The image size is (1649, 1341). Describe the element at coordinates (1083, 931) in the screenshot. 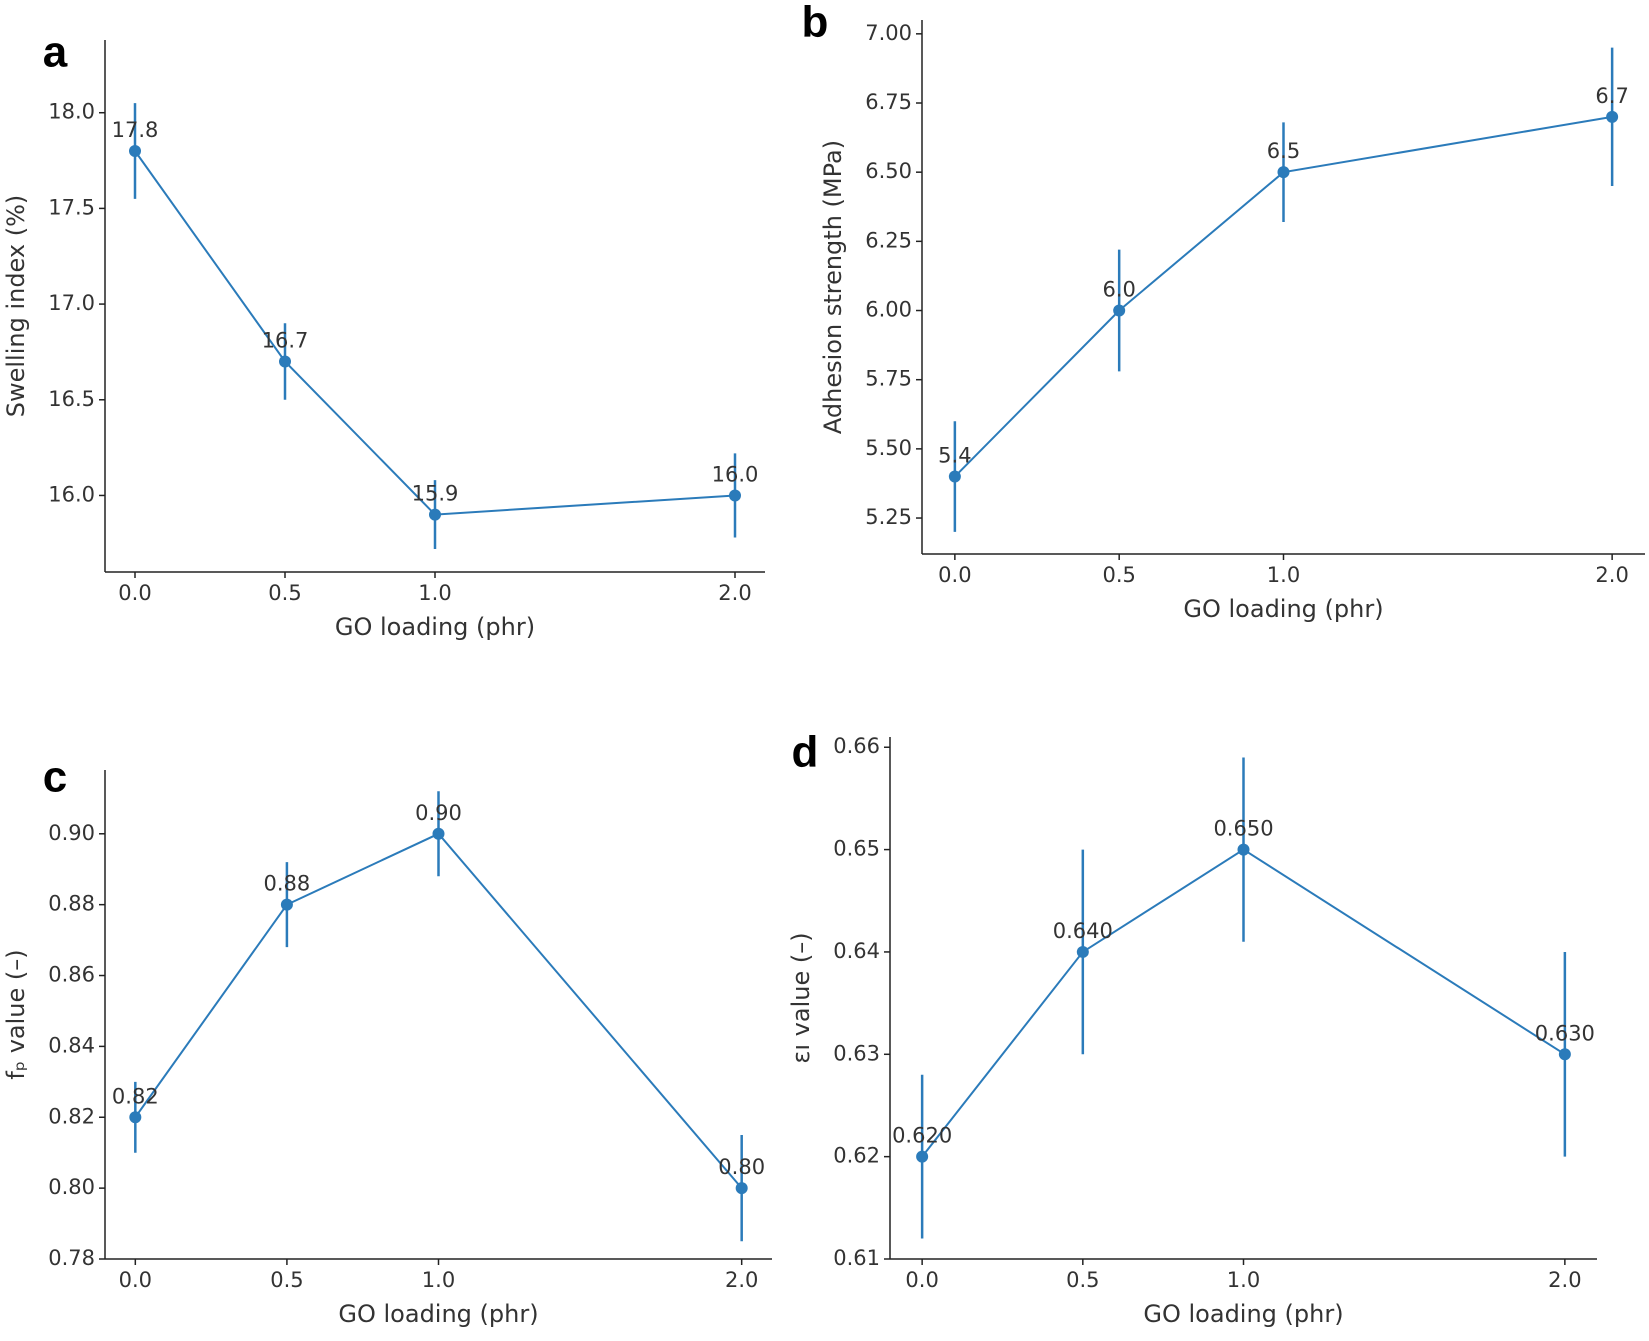

I see `data-label: 0.640` at that location.